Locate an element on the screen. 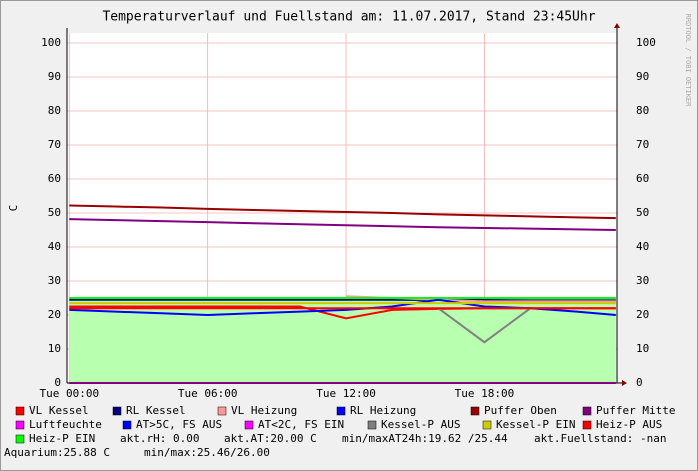  legend-label: RL Heizung is located at coordinates (383, 410).